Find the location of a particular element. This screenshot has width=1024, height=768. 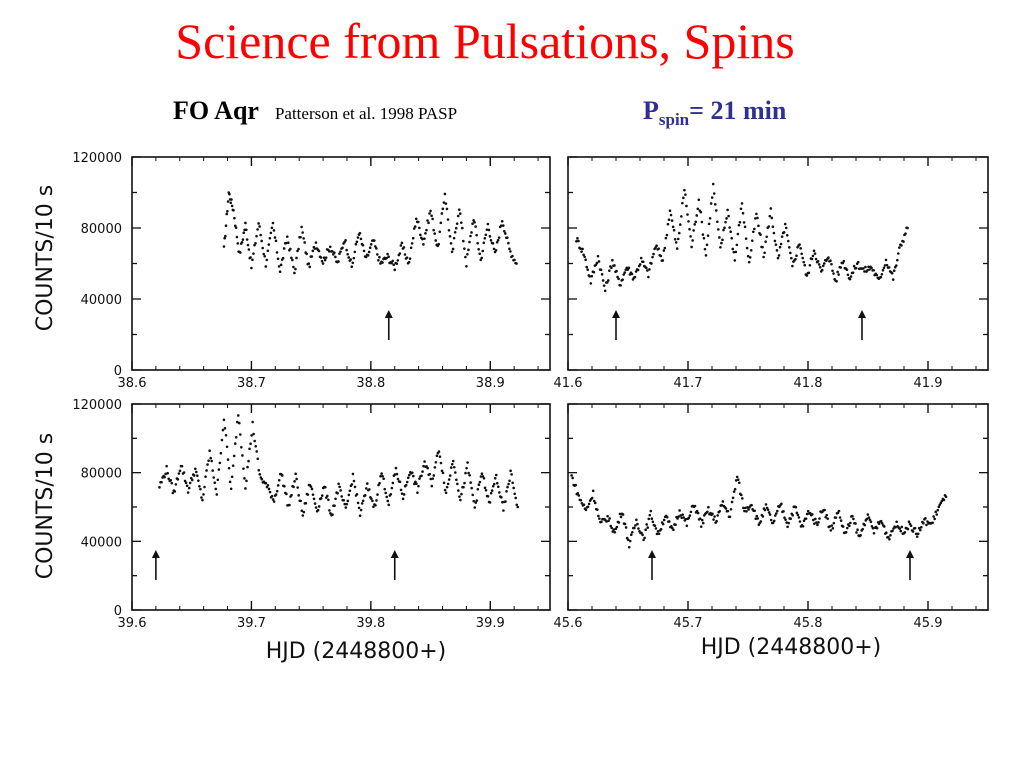

arrow-head is located at coordinates (616, 314).